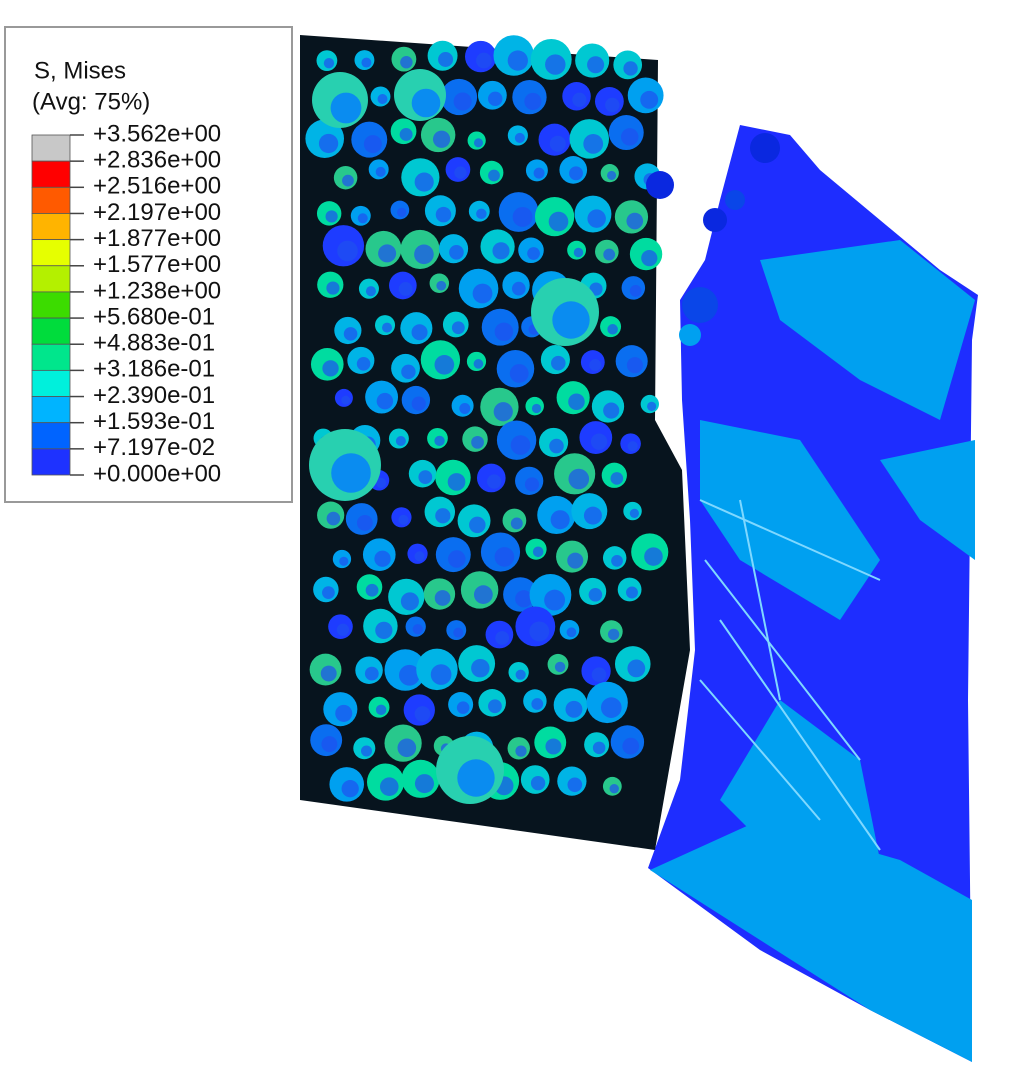  I want to click on legend-title: S, Mises, so click(80, 70).